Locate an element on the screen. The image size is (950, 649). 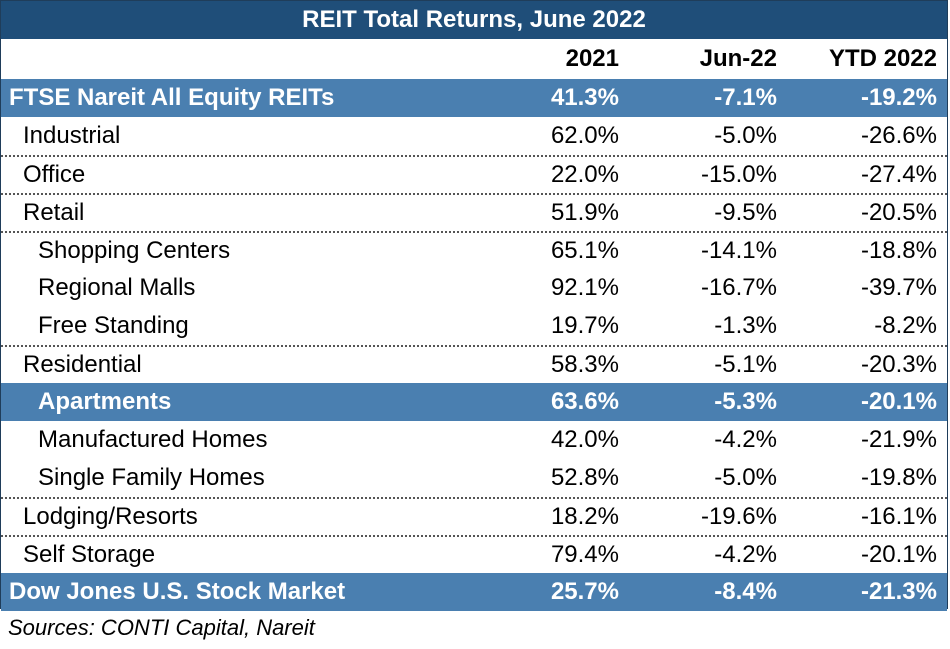
column-header-2021: 2021 is located at coordinates (592, 58).